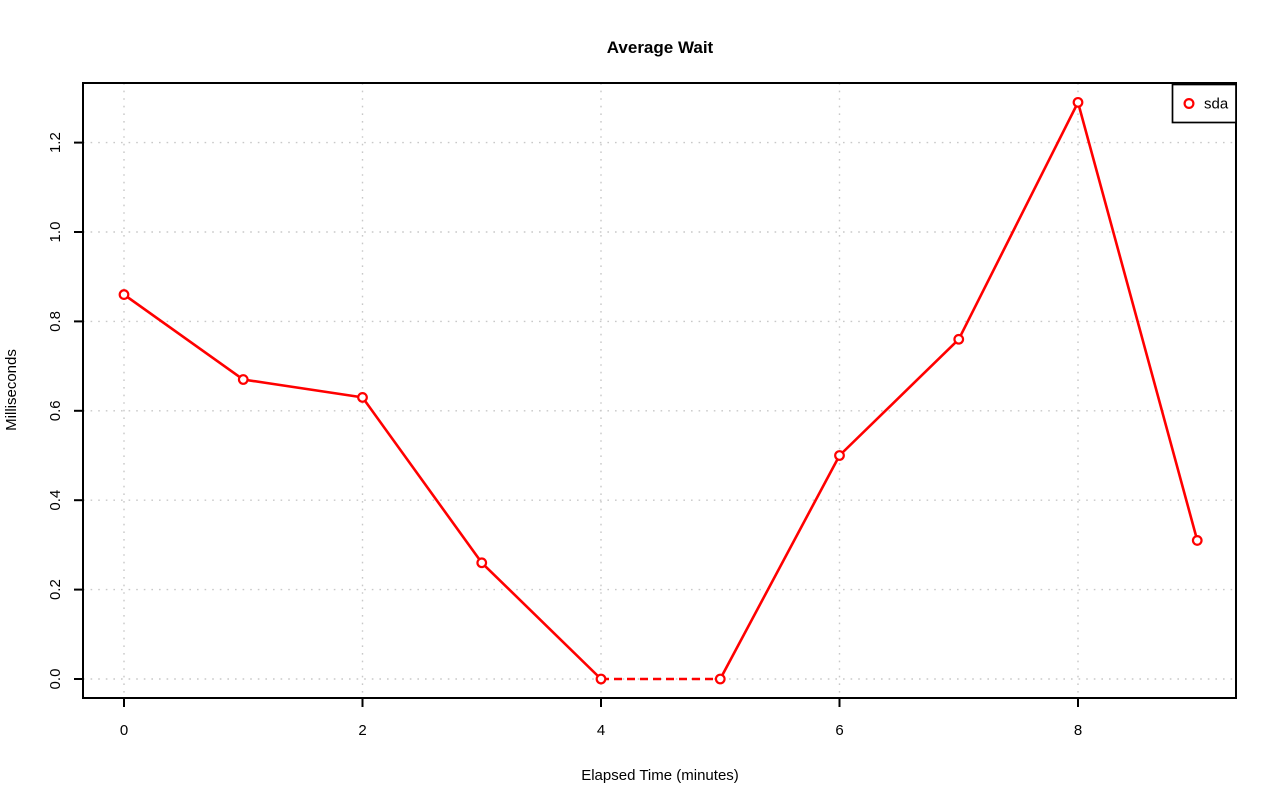 This screenshot has width=1280, height=801. What do you see at coordinates (55, 410) in the screenshot?
I see `y-tick-label: 0.6` at bounding box center [55, 410].